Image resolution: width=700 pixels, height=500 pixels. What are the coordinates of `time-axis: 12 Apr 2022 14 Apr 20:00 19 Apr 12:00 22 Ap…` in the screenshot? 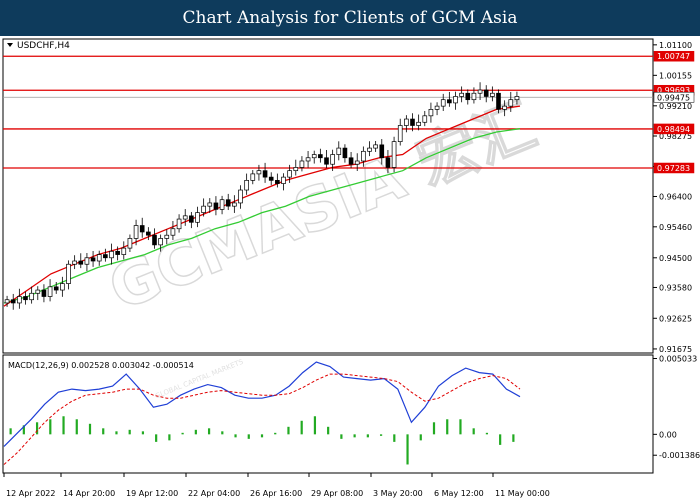 It's located at (276, 485).